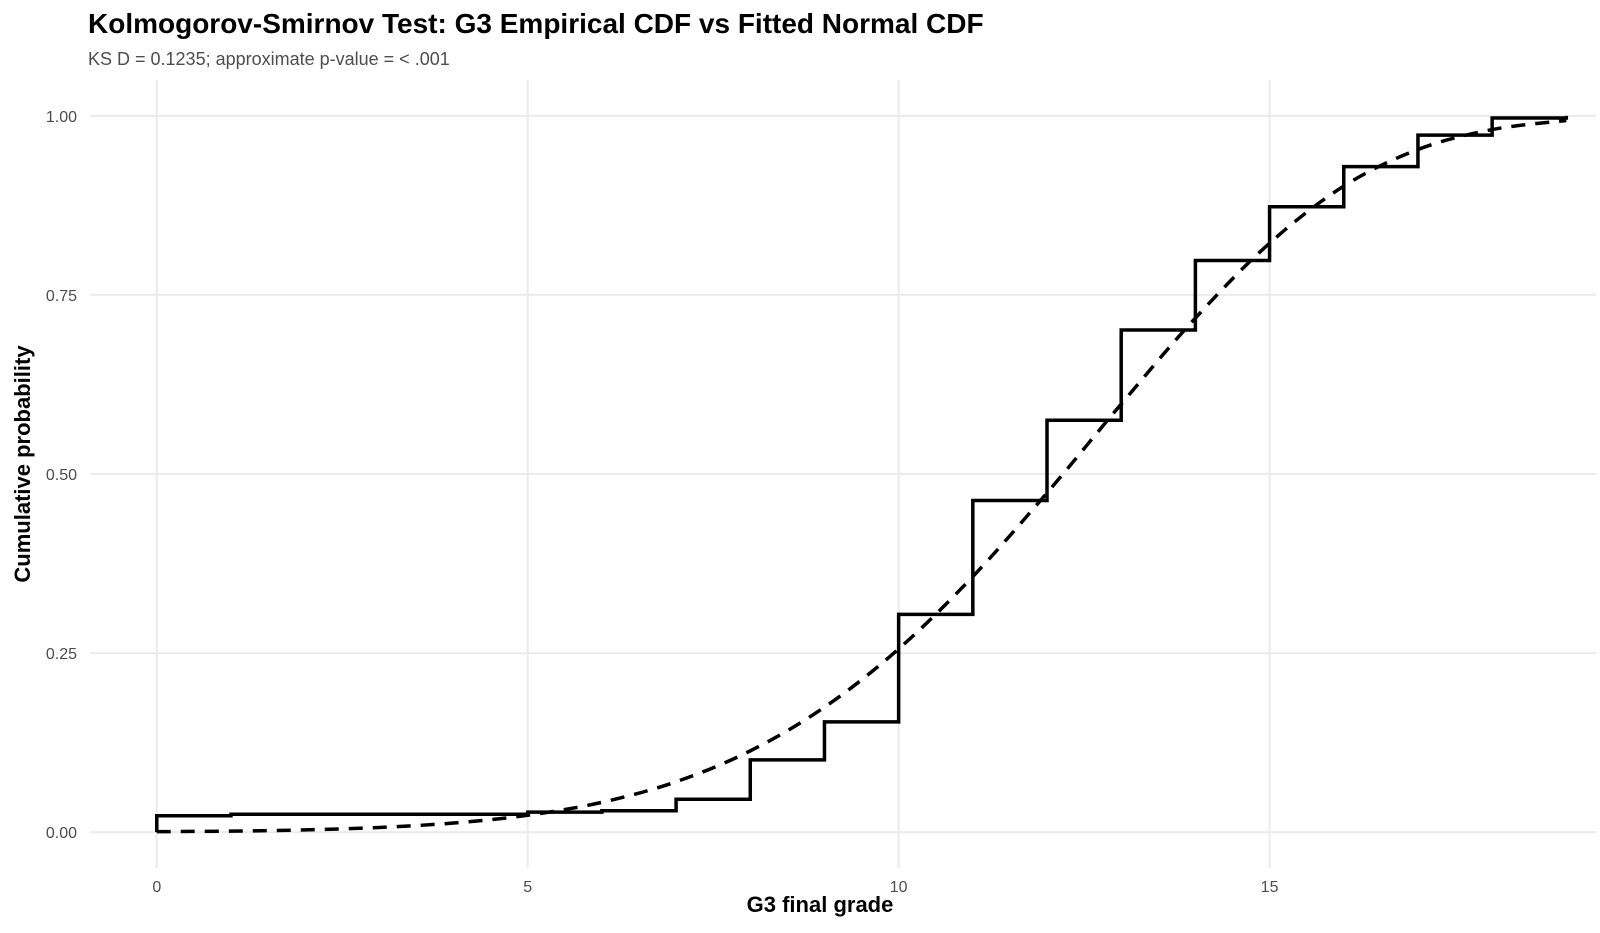  What do you see at coordinates (22, 464) in the screenshot?
I see `y-axis-title: Cumulative probability` at bounding box center [22, 464].